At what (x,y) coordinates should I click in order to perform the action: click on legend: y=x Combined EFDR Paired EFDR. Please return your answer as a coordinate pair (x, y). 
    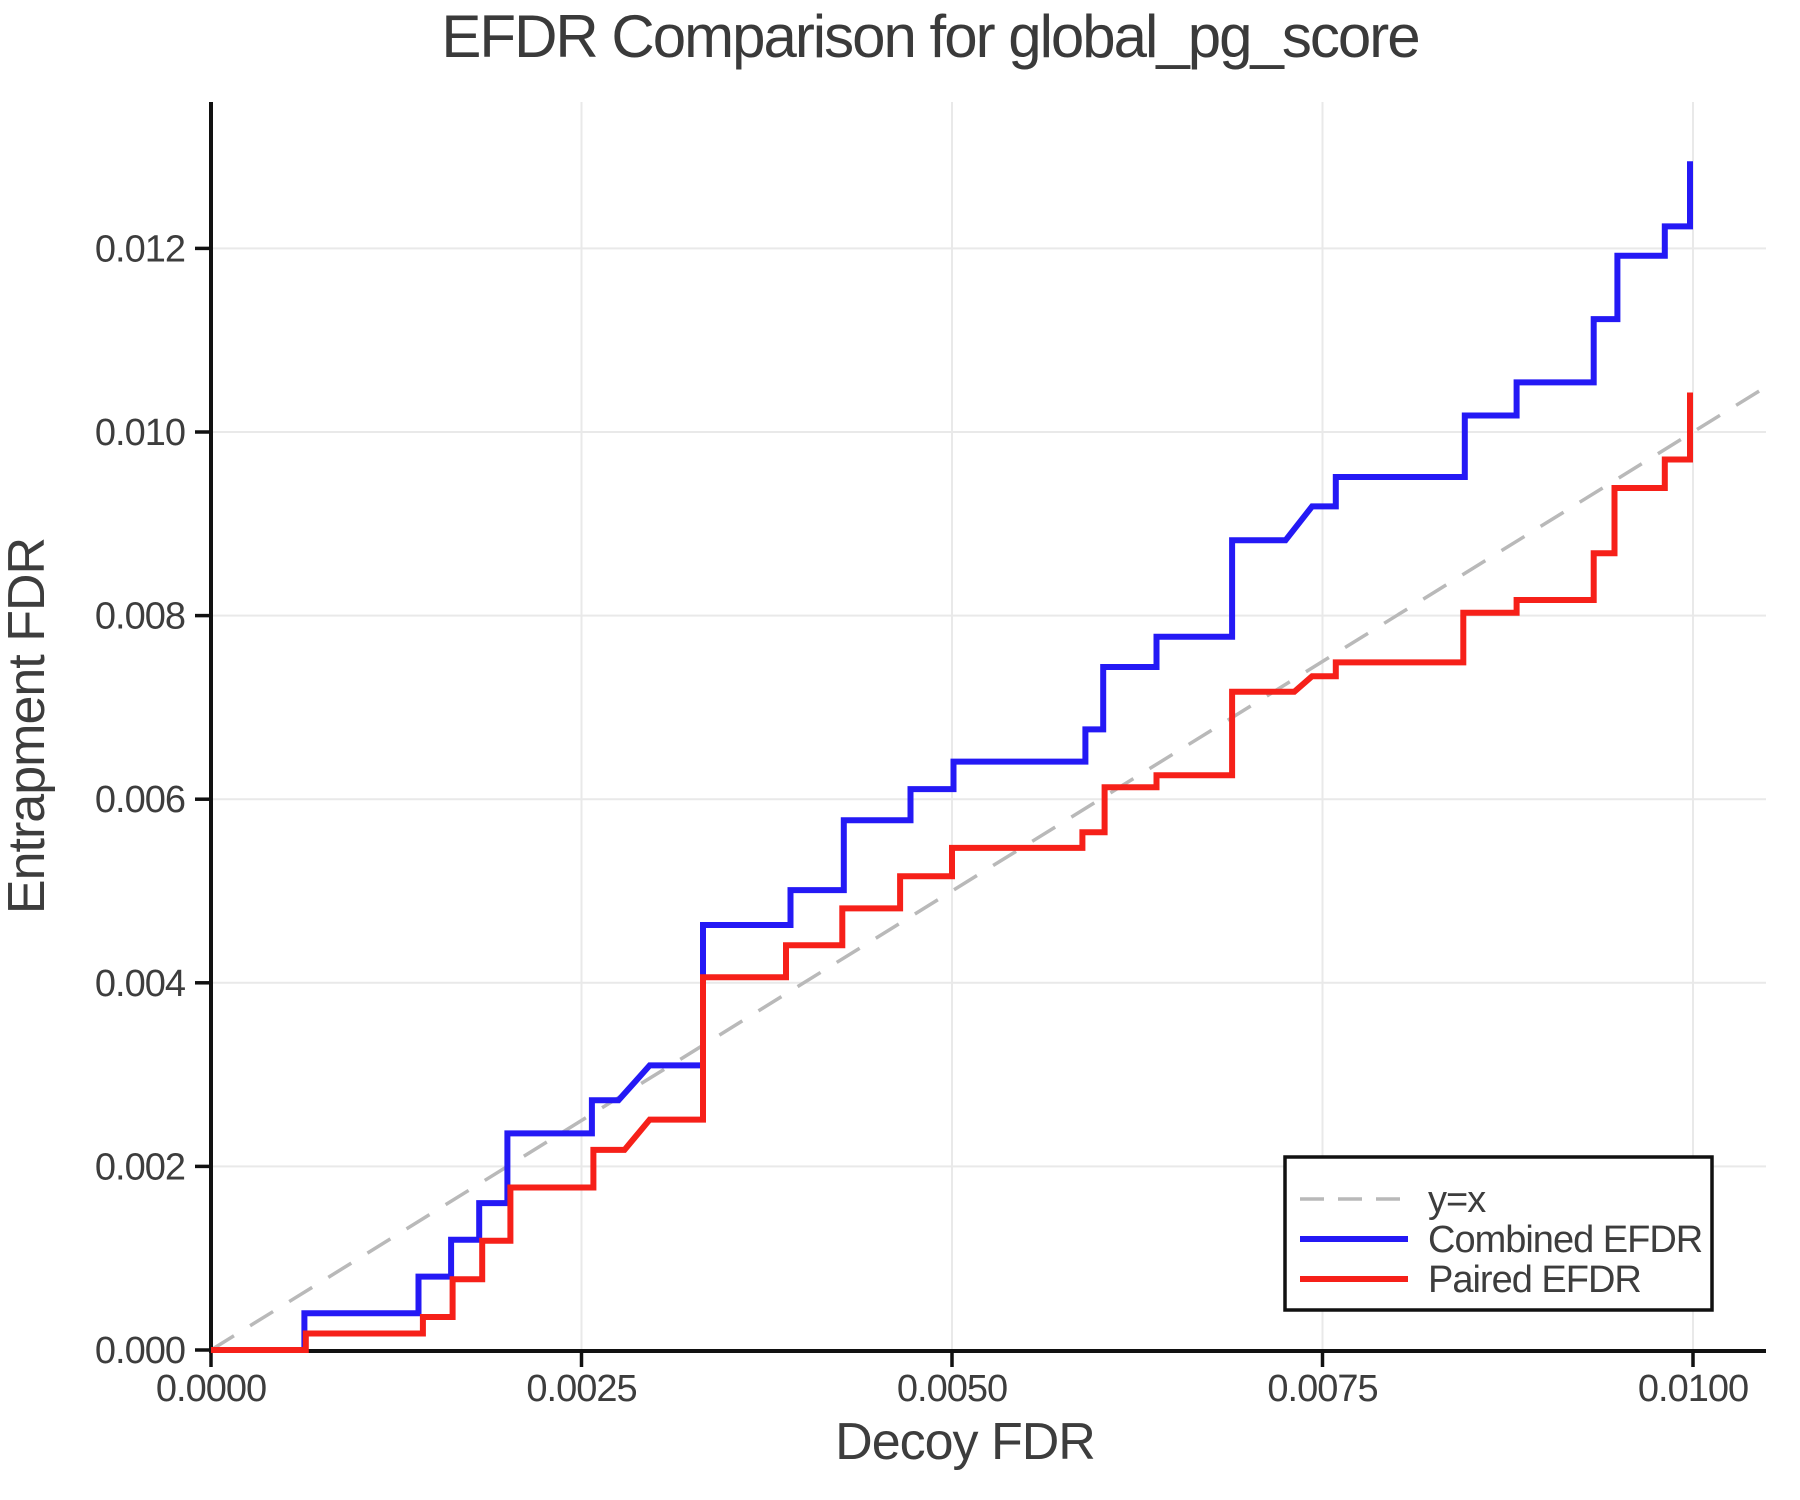
    Looking at the image, I should click on (1498, 1233).